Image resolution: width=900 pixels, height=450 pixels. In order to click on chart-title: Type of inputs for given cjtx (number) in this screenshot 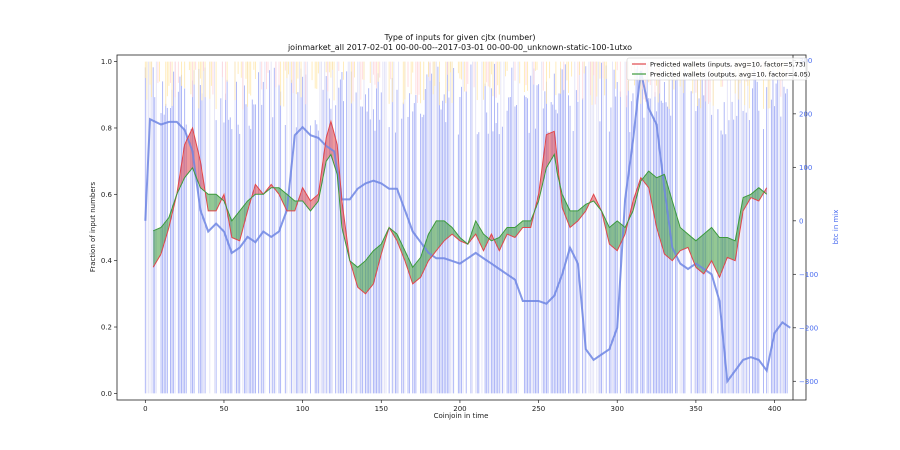, I will do `click(459, 37)`.